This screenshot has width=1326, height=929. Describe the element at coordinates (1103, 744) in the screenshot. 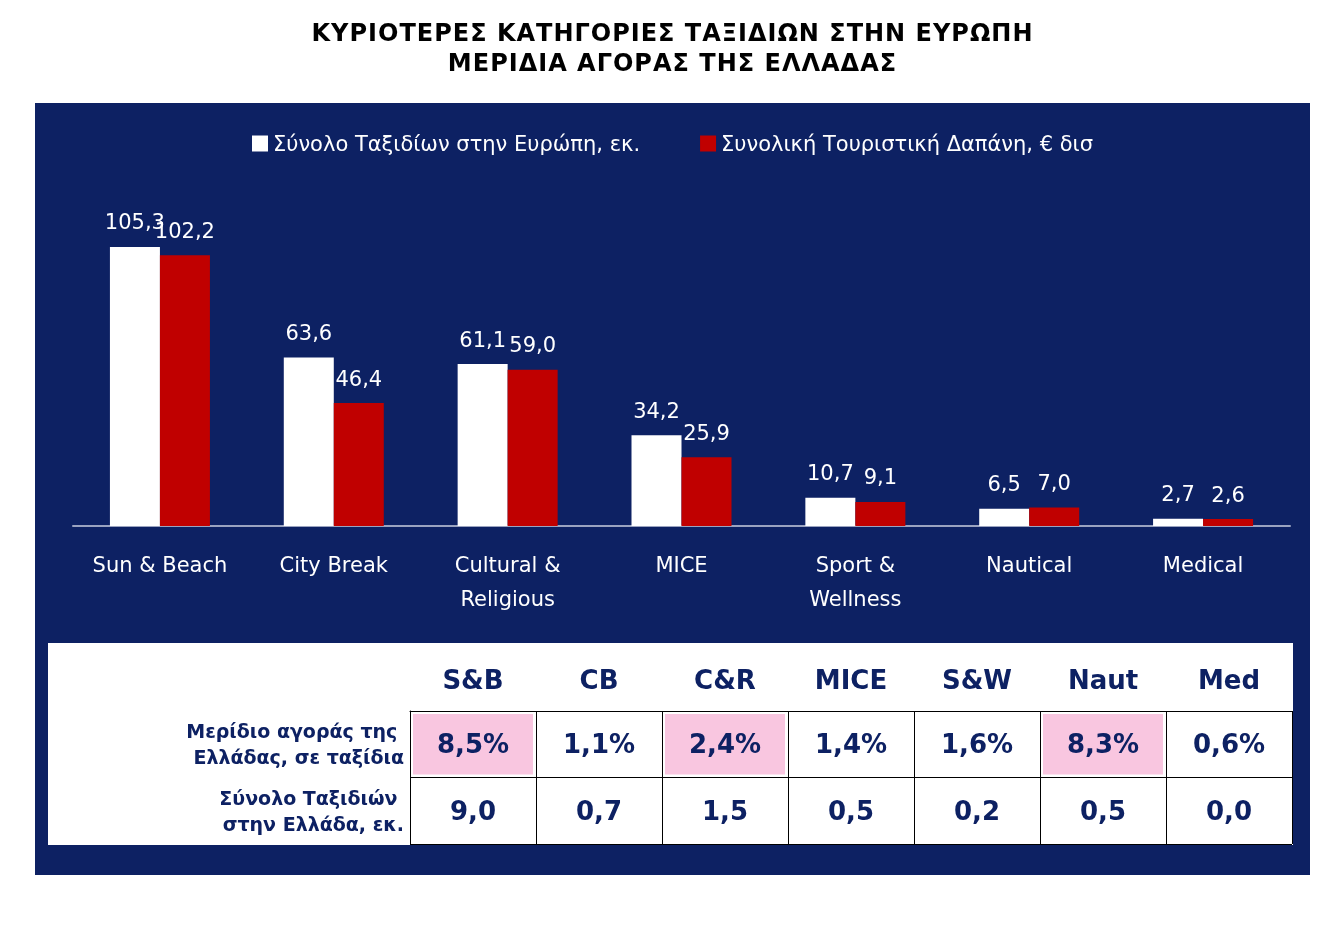

I see `text: 8,3%` at that location.